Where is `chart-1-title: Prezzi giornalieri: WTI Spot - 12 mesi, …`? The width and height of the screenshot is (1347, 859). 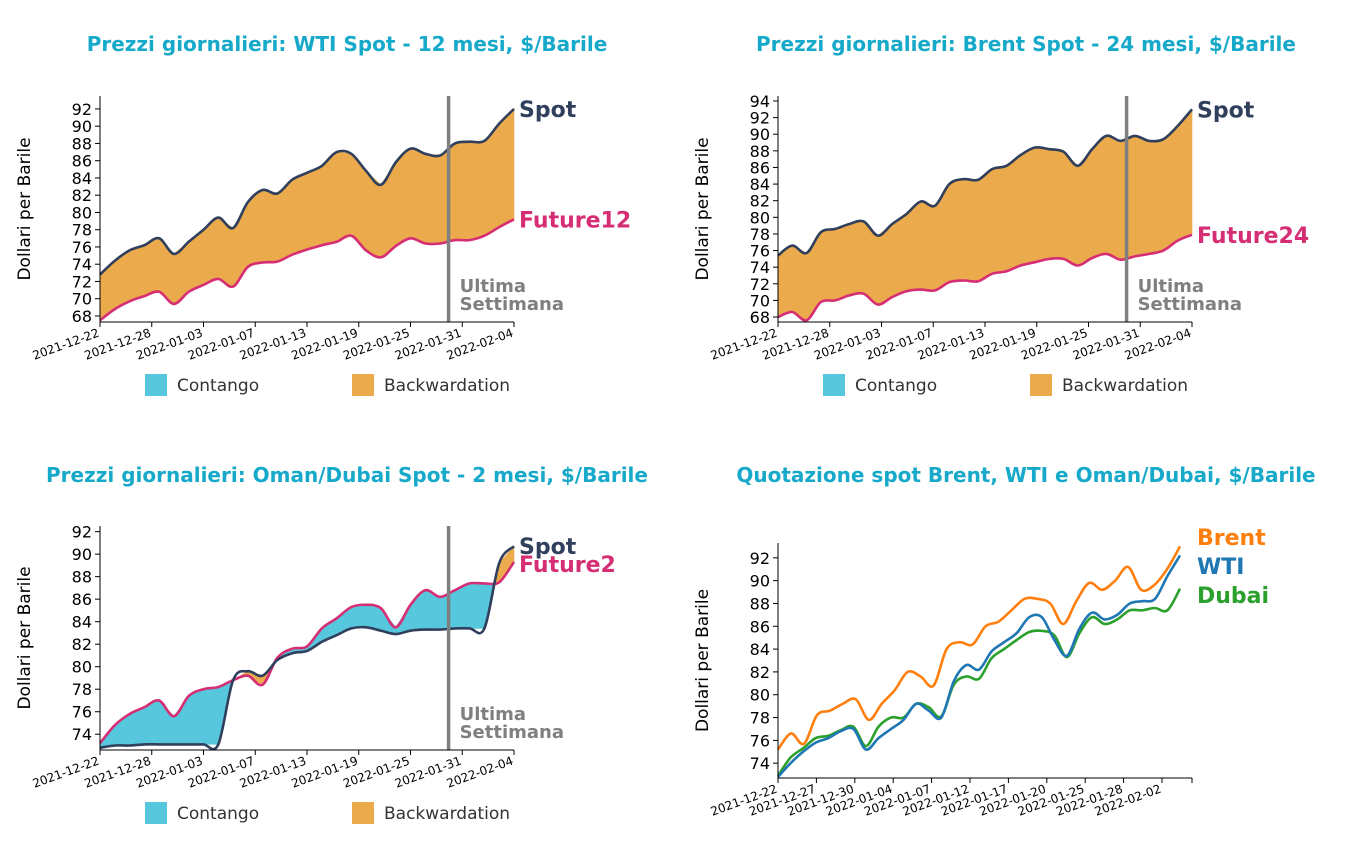
chart-1-title: Prezzi giornalieri: WTI Spot - 12 mesi, … is located at coordinates (347, 44).